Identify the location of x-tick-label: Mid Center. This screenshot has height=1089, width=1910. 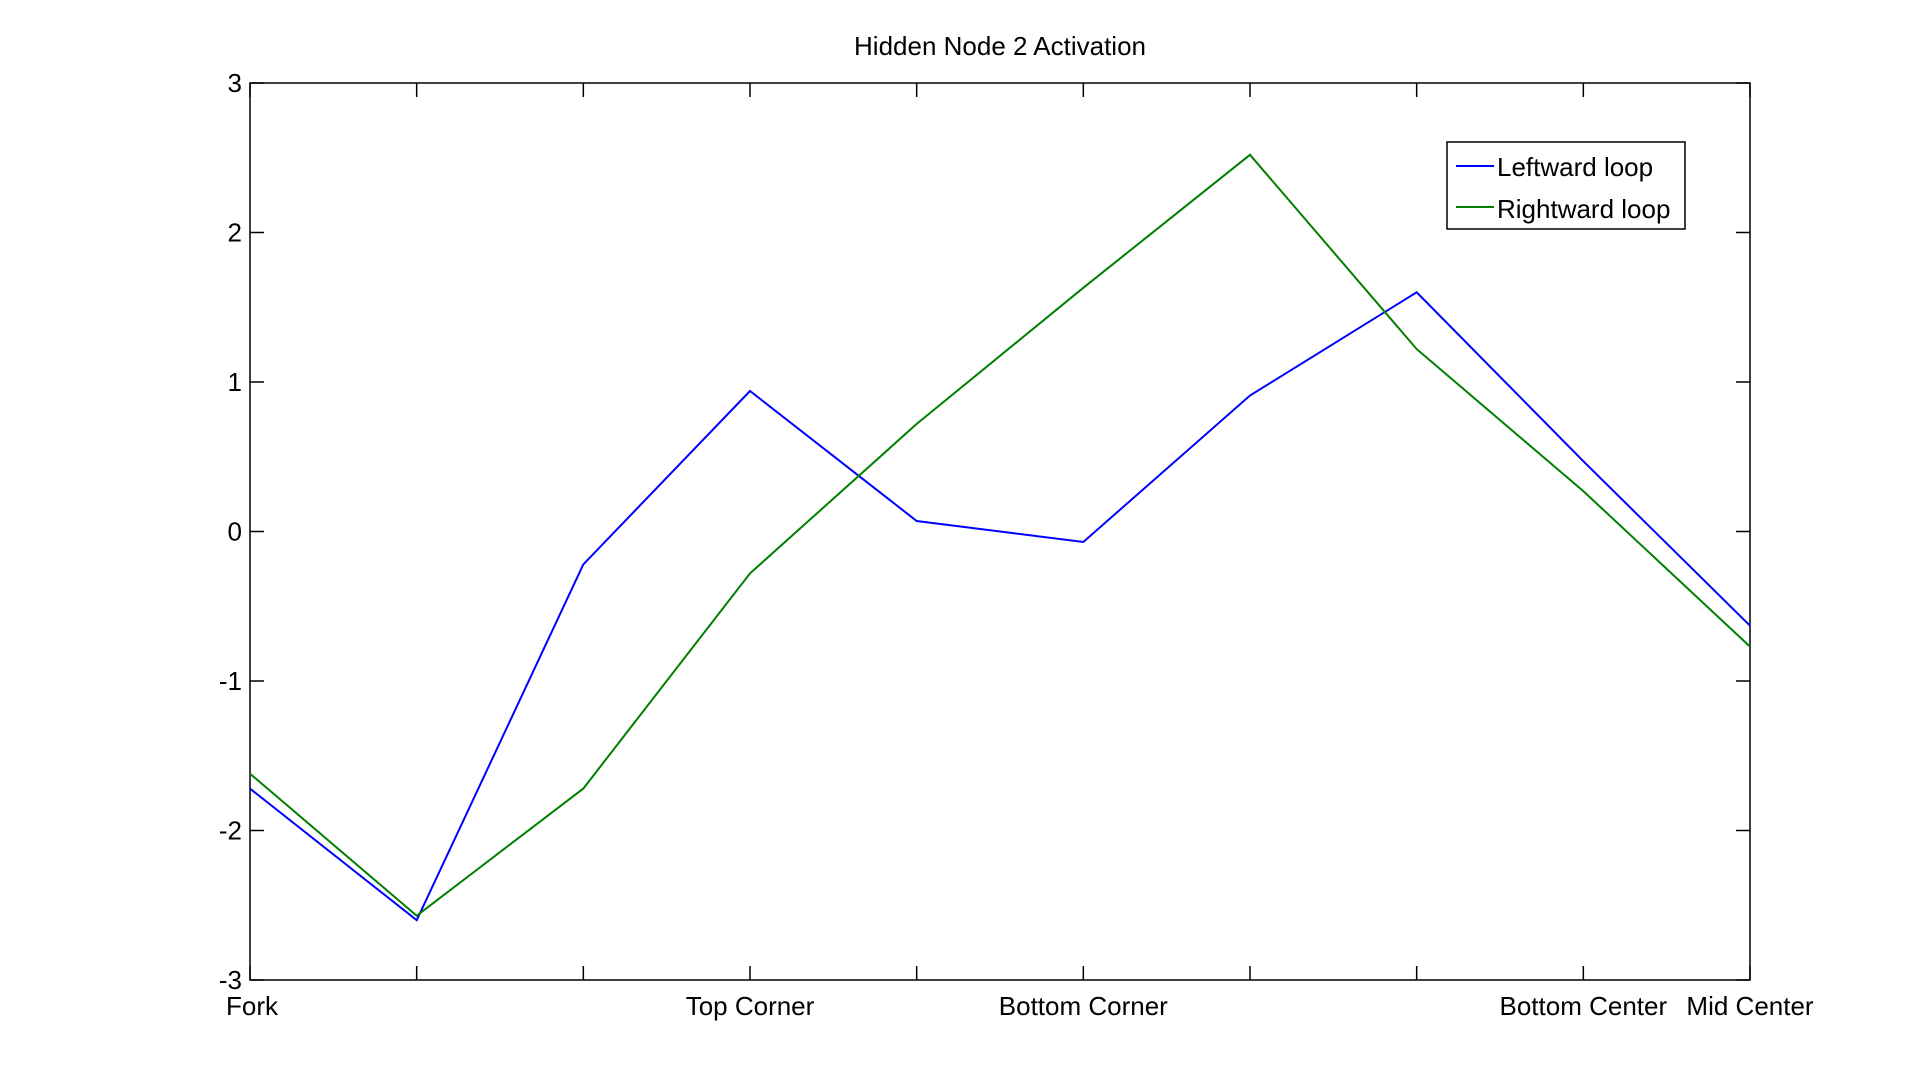
(1749, 1006).